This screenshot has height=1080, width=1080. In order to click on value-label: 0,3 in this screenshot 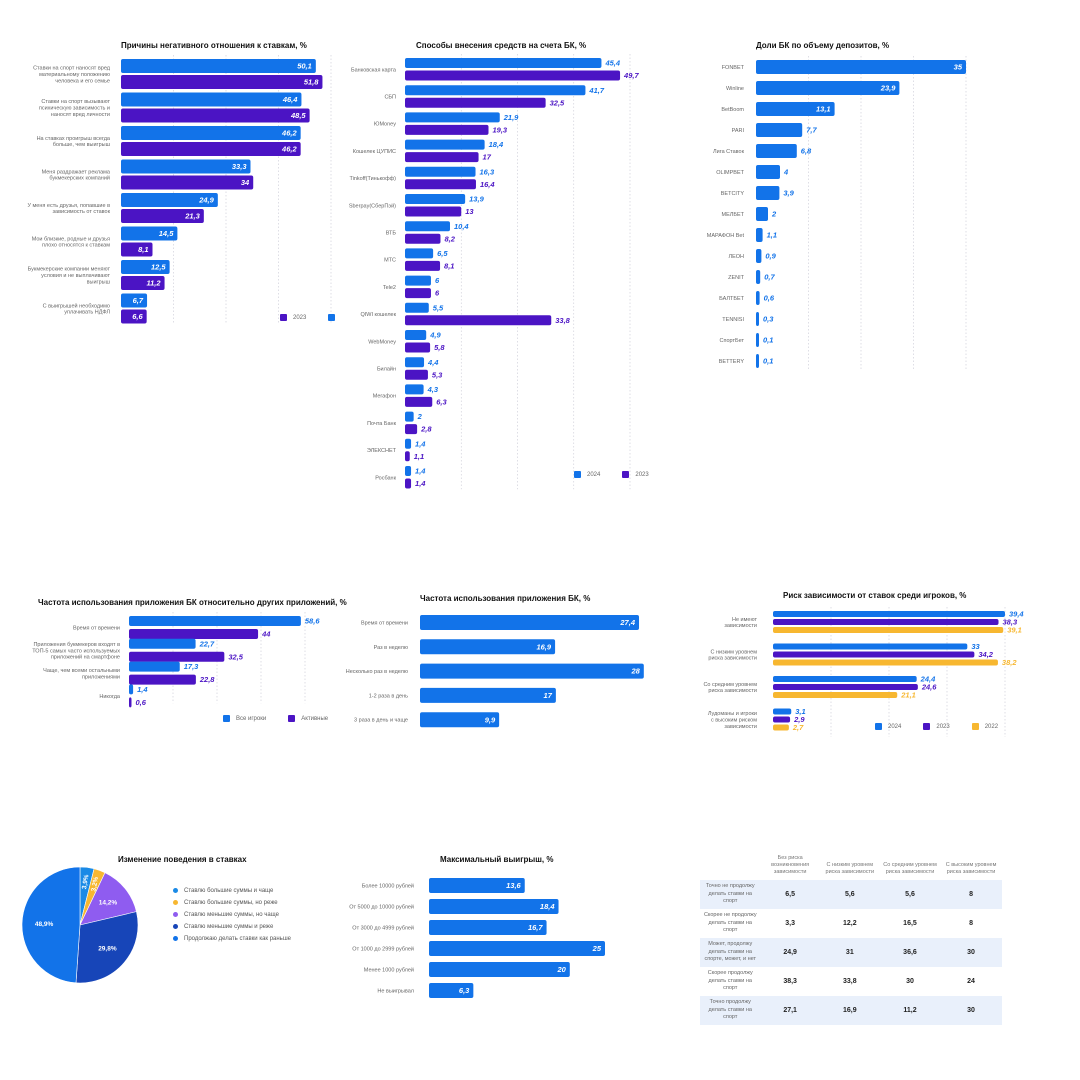, I will do `click(768, 319)`.